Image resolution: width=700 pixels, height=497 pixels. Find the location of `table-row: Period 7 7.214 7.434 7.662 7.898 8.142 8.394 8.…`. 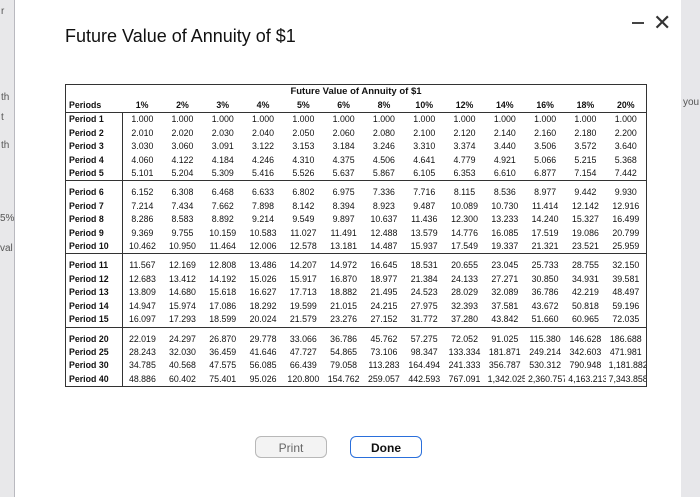

table-row: Period 7 7.214 7.434 7.662 7.898 8.142 8.394 8.… is located at coordinates (356, 206).